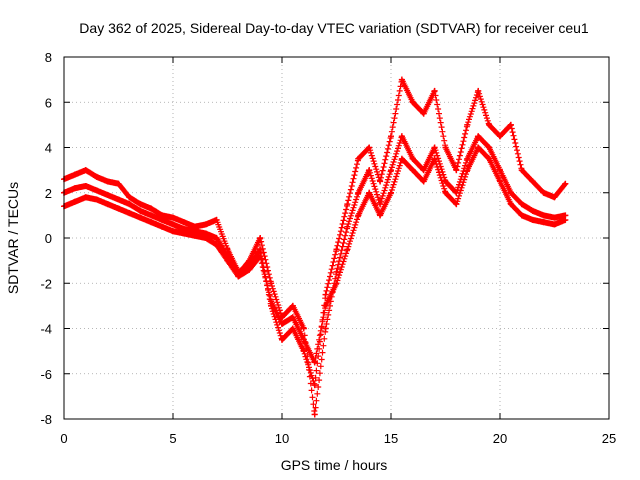 The height and width of the screenshot is (480, 640). Describe the element at coordinates (63, 438) in the screenshot. I see `x-tick-label: 0` at that location.